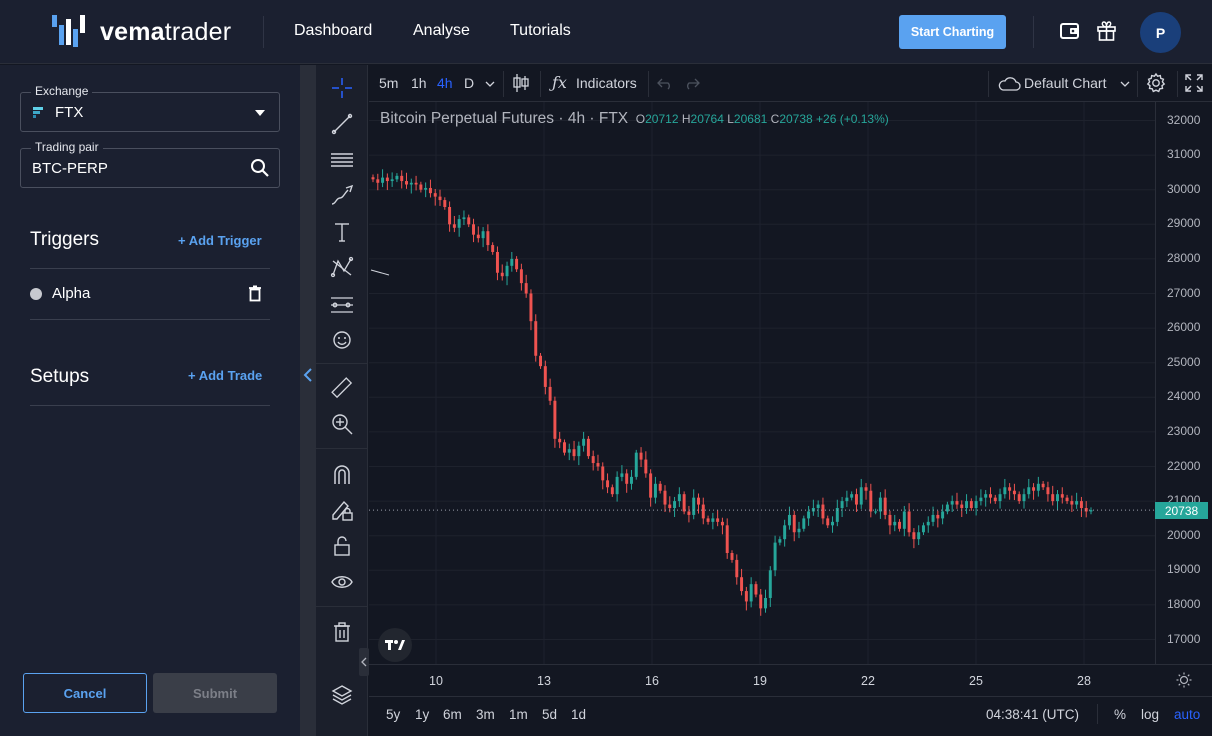 Image resolution: width=1212 pixels, height=736 pixels. What do you see at coordinates (1184, 430) in the screenshot?
I see `price-tick-label: 23000` at bounding box center [1184, 430].